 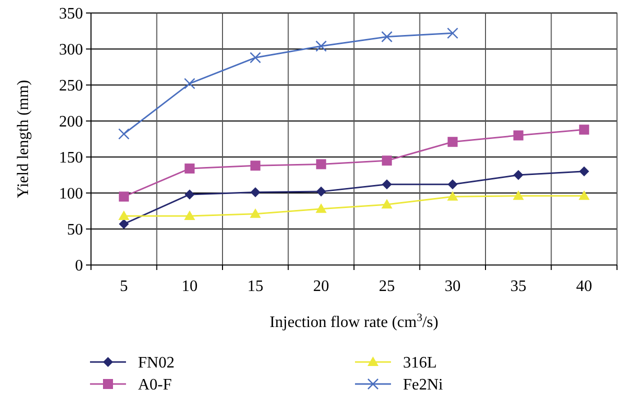 What do you see at coordinates (584, 286) in the screenshot?
I see `x-tick-label: 40` at bounding box center [584, 286].